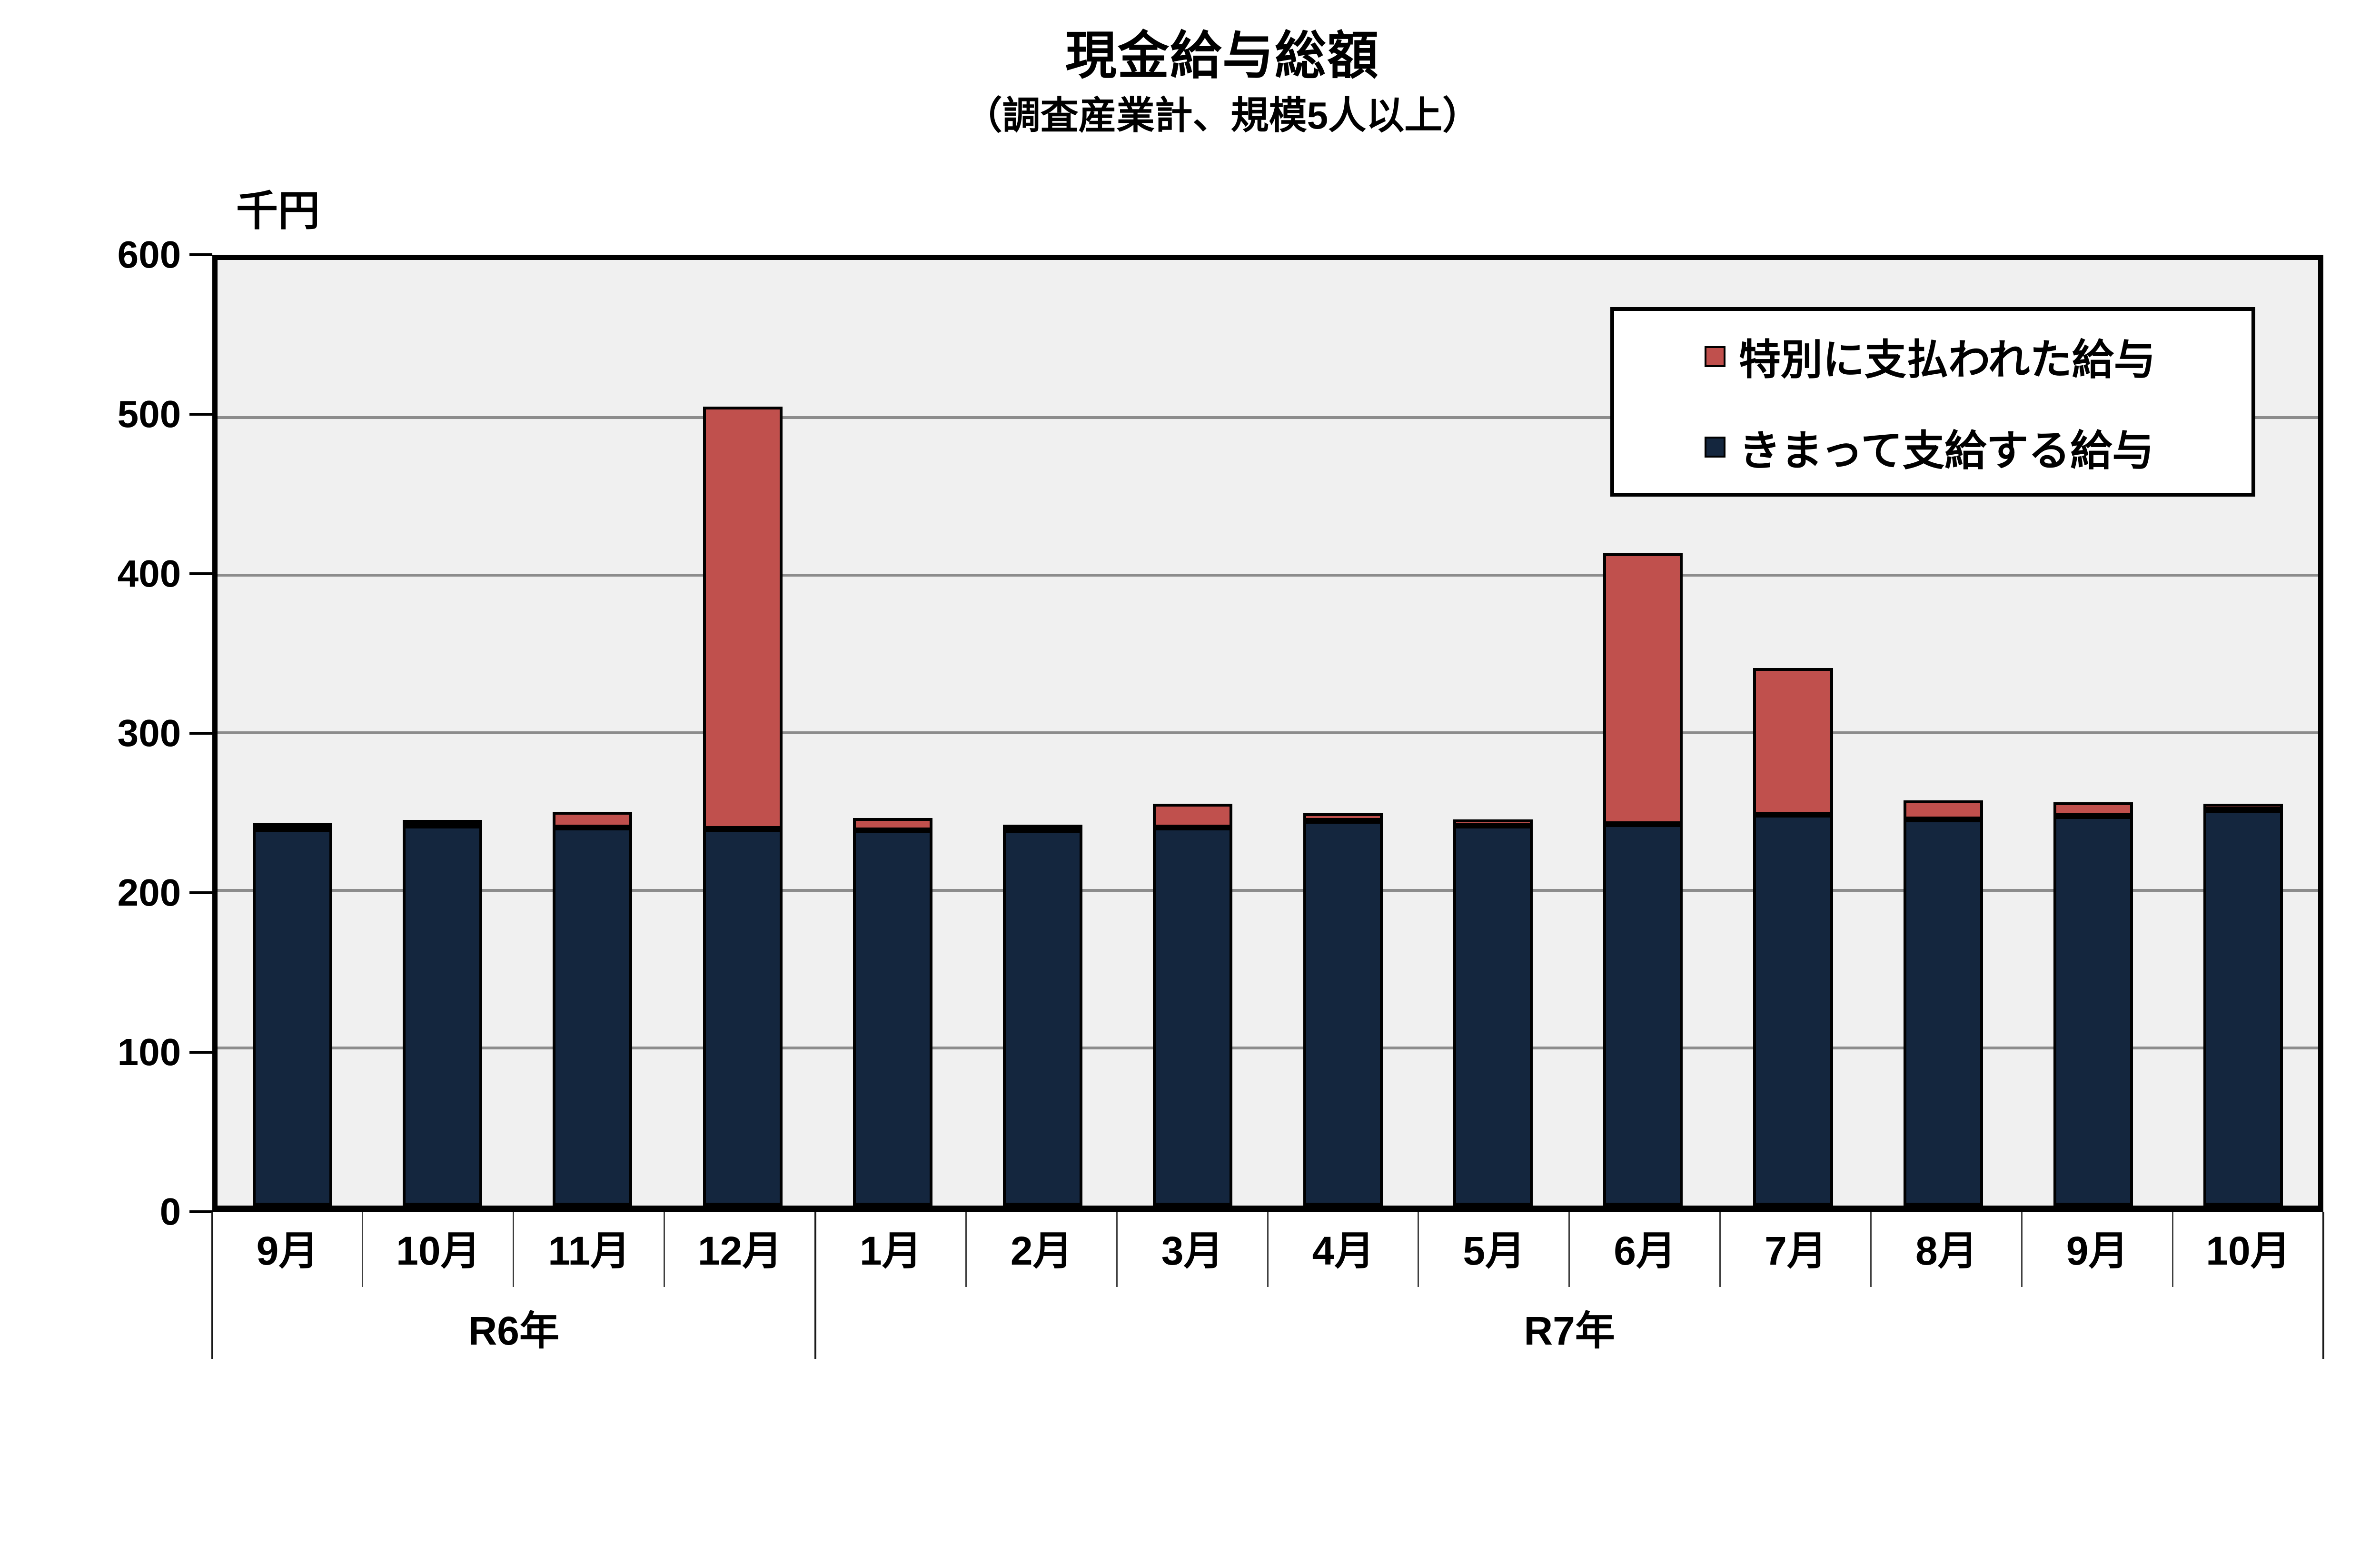 Image resolution: width=2380 pixels, height=1566 pixels. Describe the element at coordinates (589, 1251) in the screenshot. I see `x-tick-label-11月-2: 11月` at that location.